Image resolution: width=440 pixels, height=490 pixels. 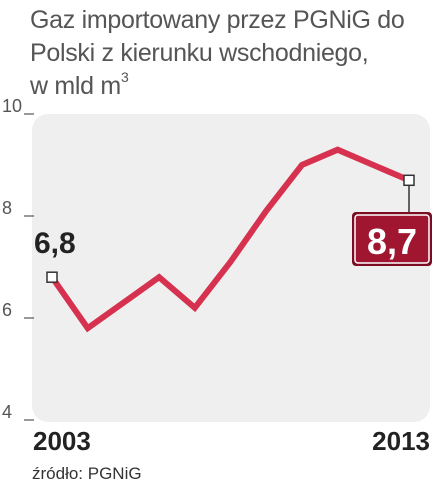 What do you see at coordinates (75, 86) in the screenshot?
I see `title-line-3: w mld m` at bounding box center [75, 86].